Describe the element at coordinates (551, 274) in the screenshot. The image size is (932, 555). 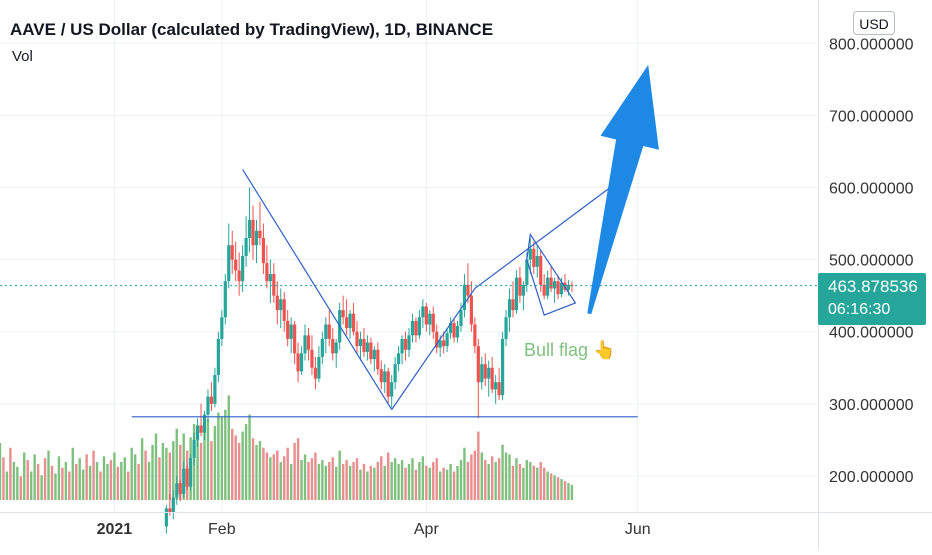
I see `bull-flag-triangle` at that location.